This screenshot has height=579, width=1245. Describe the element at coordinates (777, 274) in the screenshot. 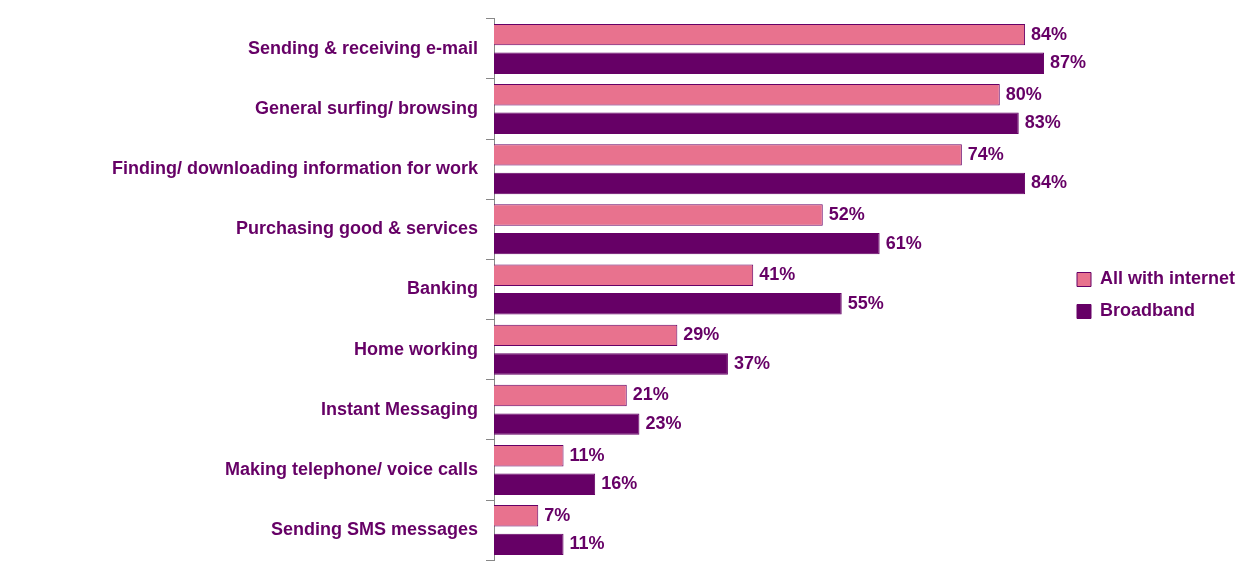

I see `data-label: 41%` at that location.